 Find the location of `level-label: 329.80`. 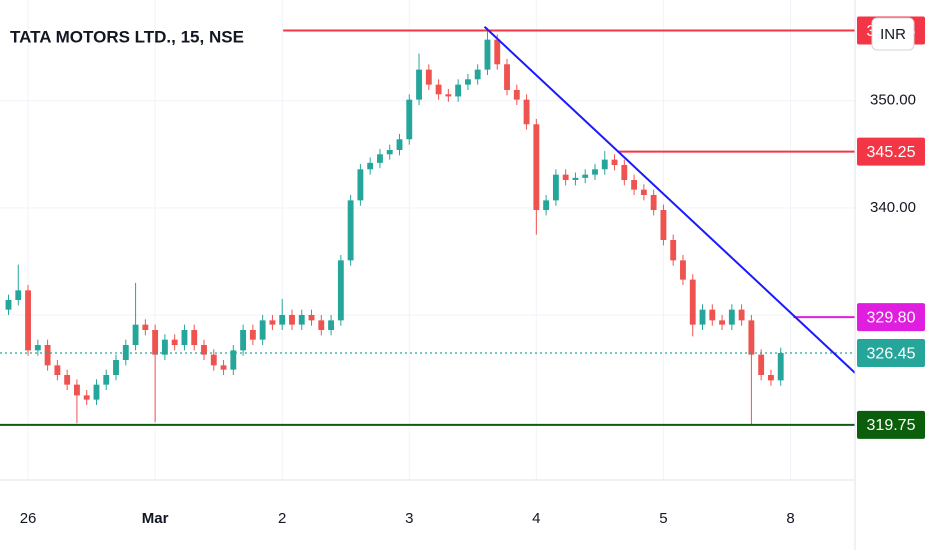

level-label: 329.80 is located at coordinates (891, 317).